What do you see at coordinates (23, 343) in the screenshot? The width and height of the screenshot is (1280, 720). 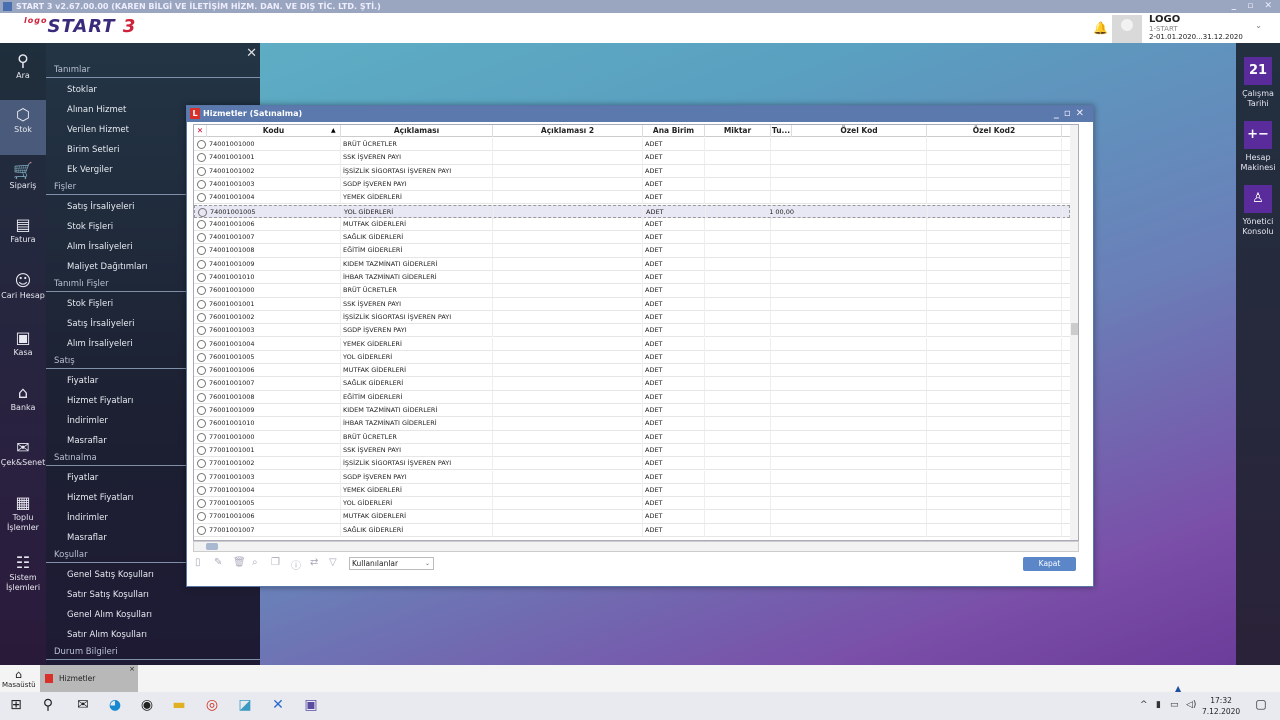 I see `rail-item-5: ▣ Kasa` at bounding box center [23, 343].